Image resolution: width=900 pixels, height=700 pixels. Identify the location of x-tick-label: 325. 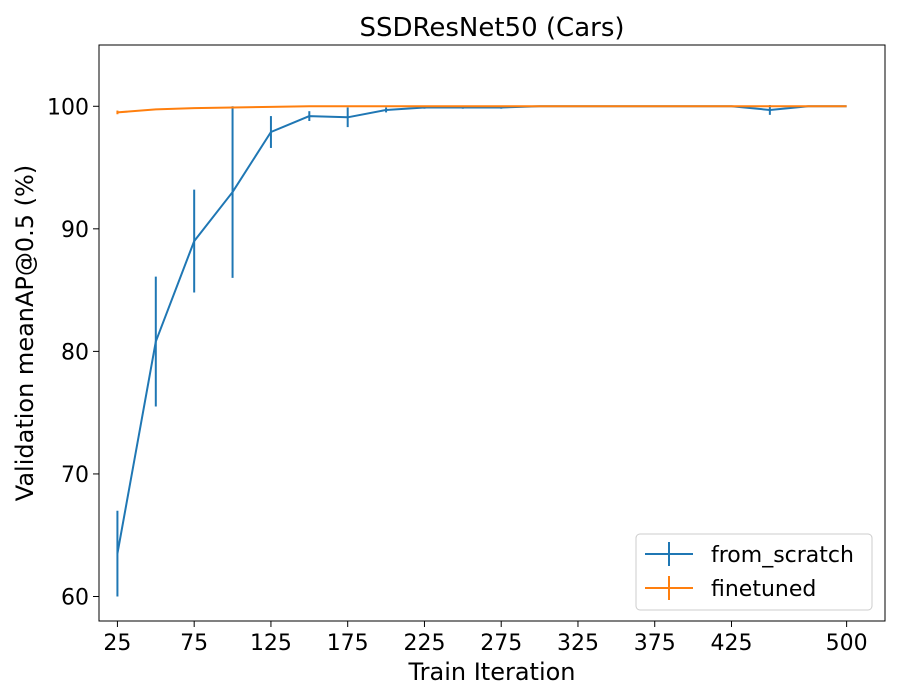
(578, 643).